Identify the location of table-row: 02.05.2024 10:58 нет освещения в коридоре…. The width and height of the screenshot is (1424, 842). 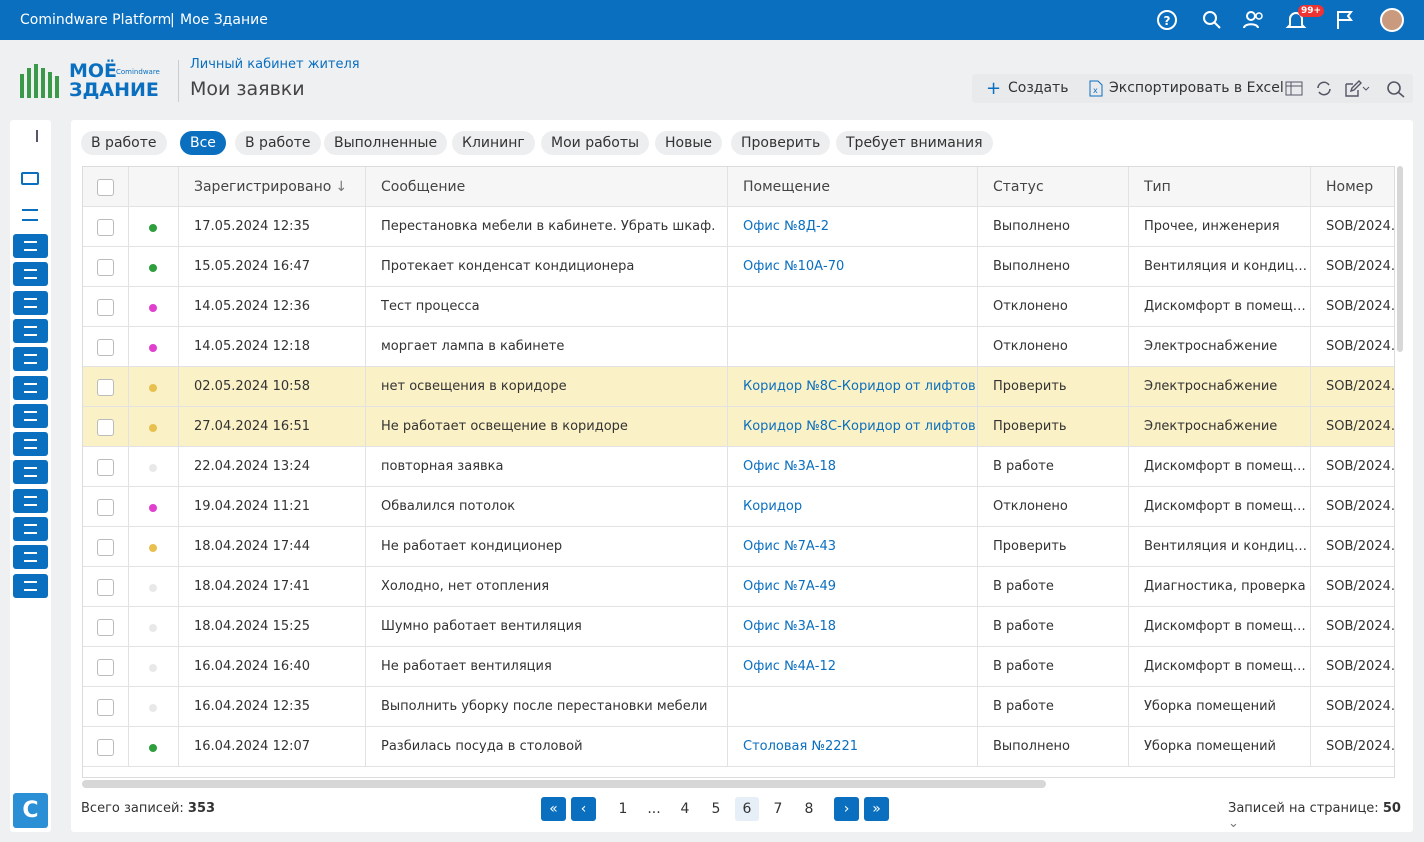
(738, 387).